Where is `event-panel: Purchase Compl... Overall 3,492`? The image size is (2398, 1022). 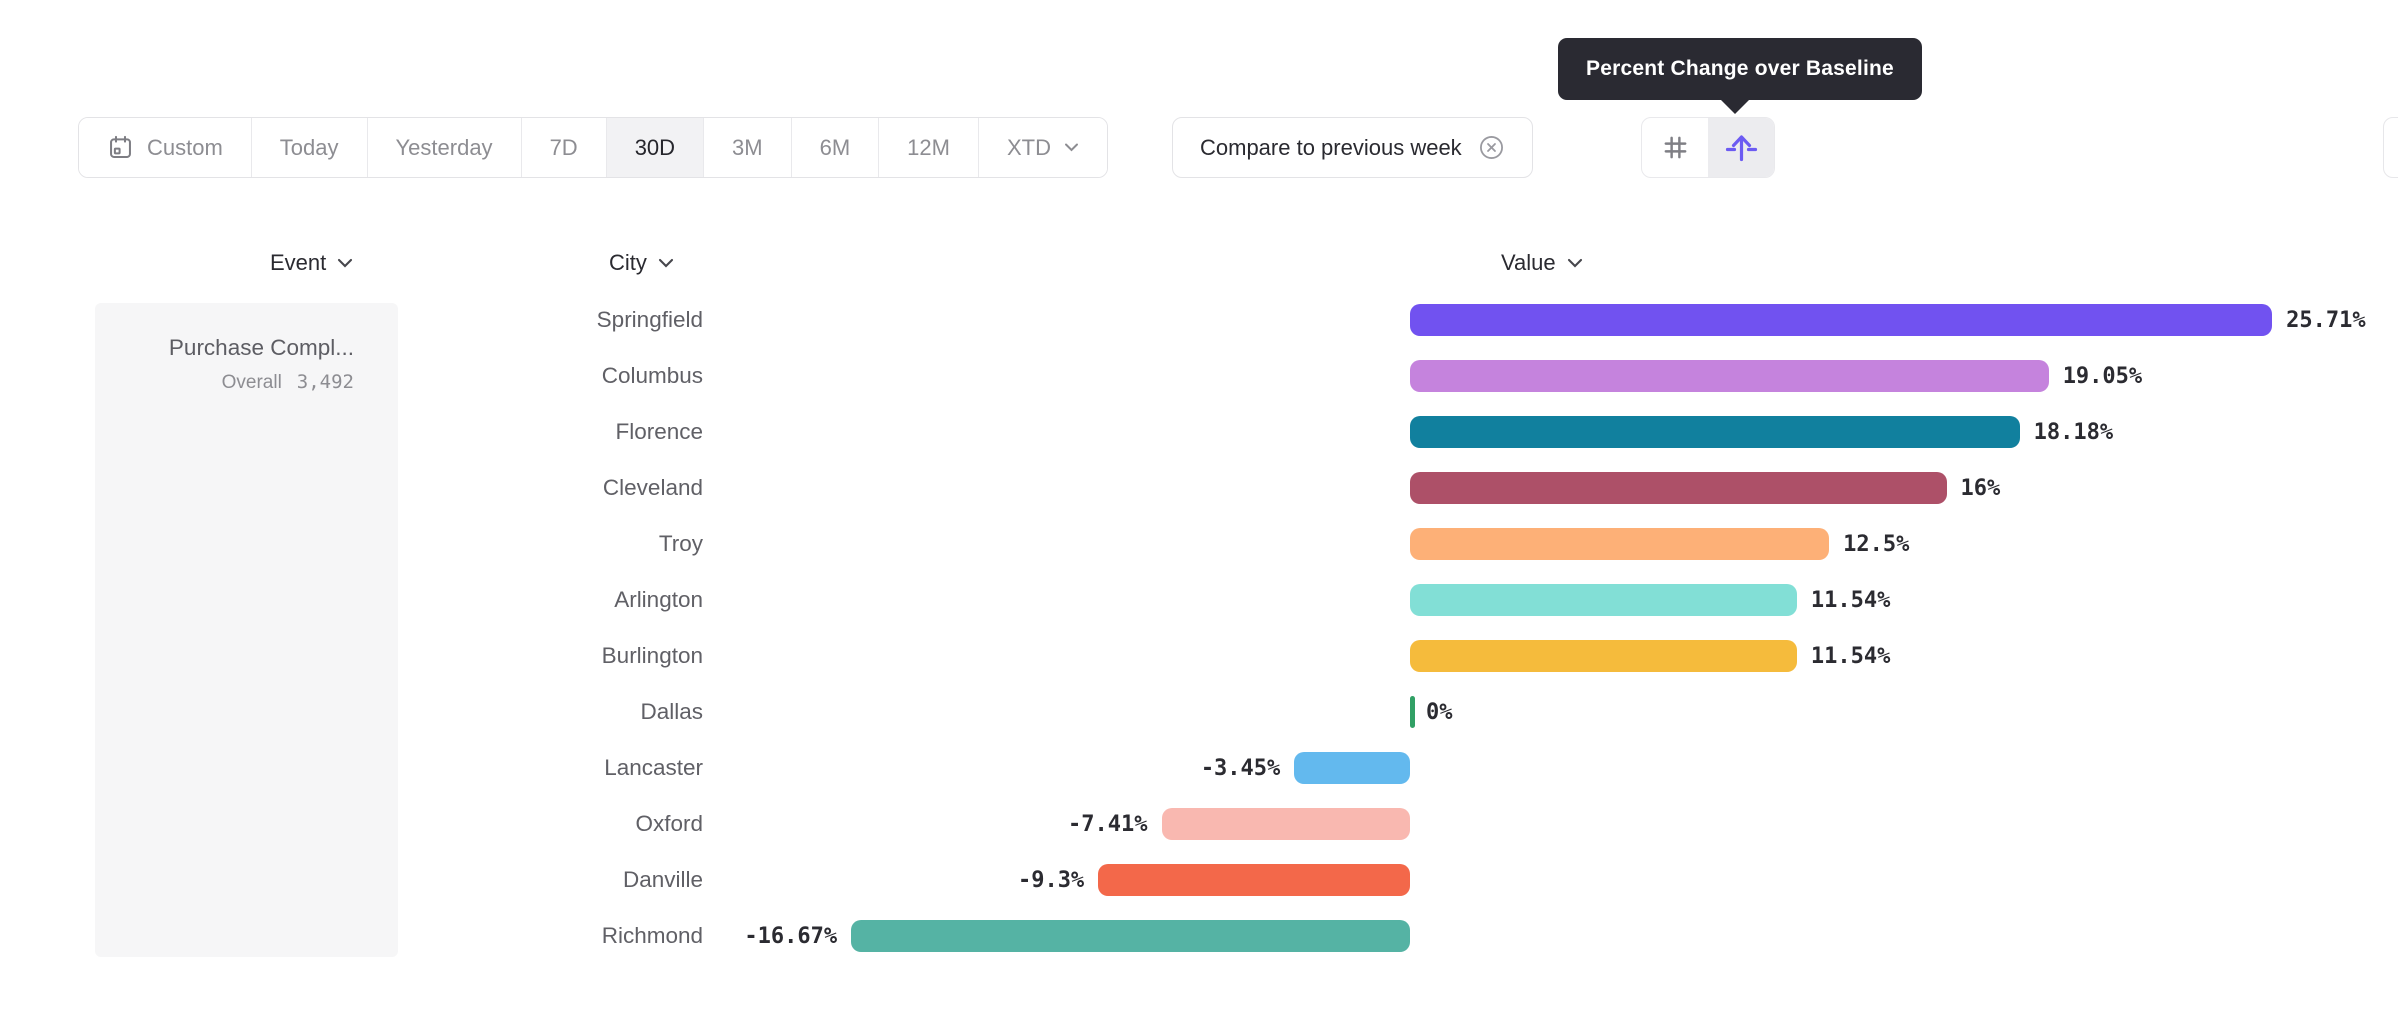 event-panel: Purchase Compl... Overall 3,492 is located at coordinates (246, 630).